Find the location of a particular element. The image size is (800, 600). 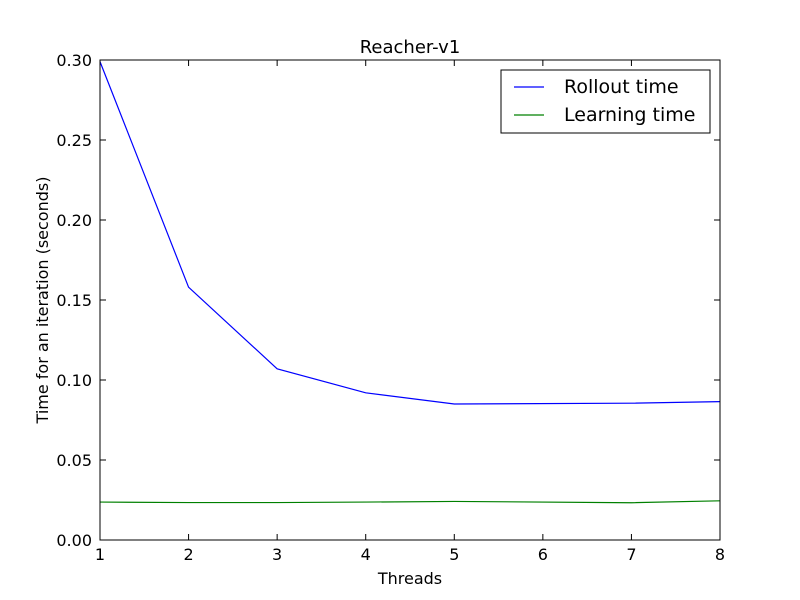

y-tick-label: 0.25 is located at coordinates (74, 140).